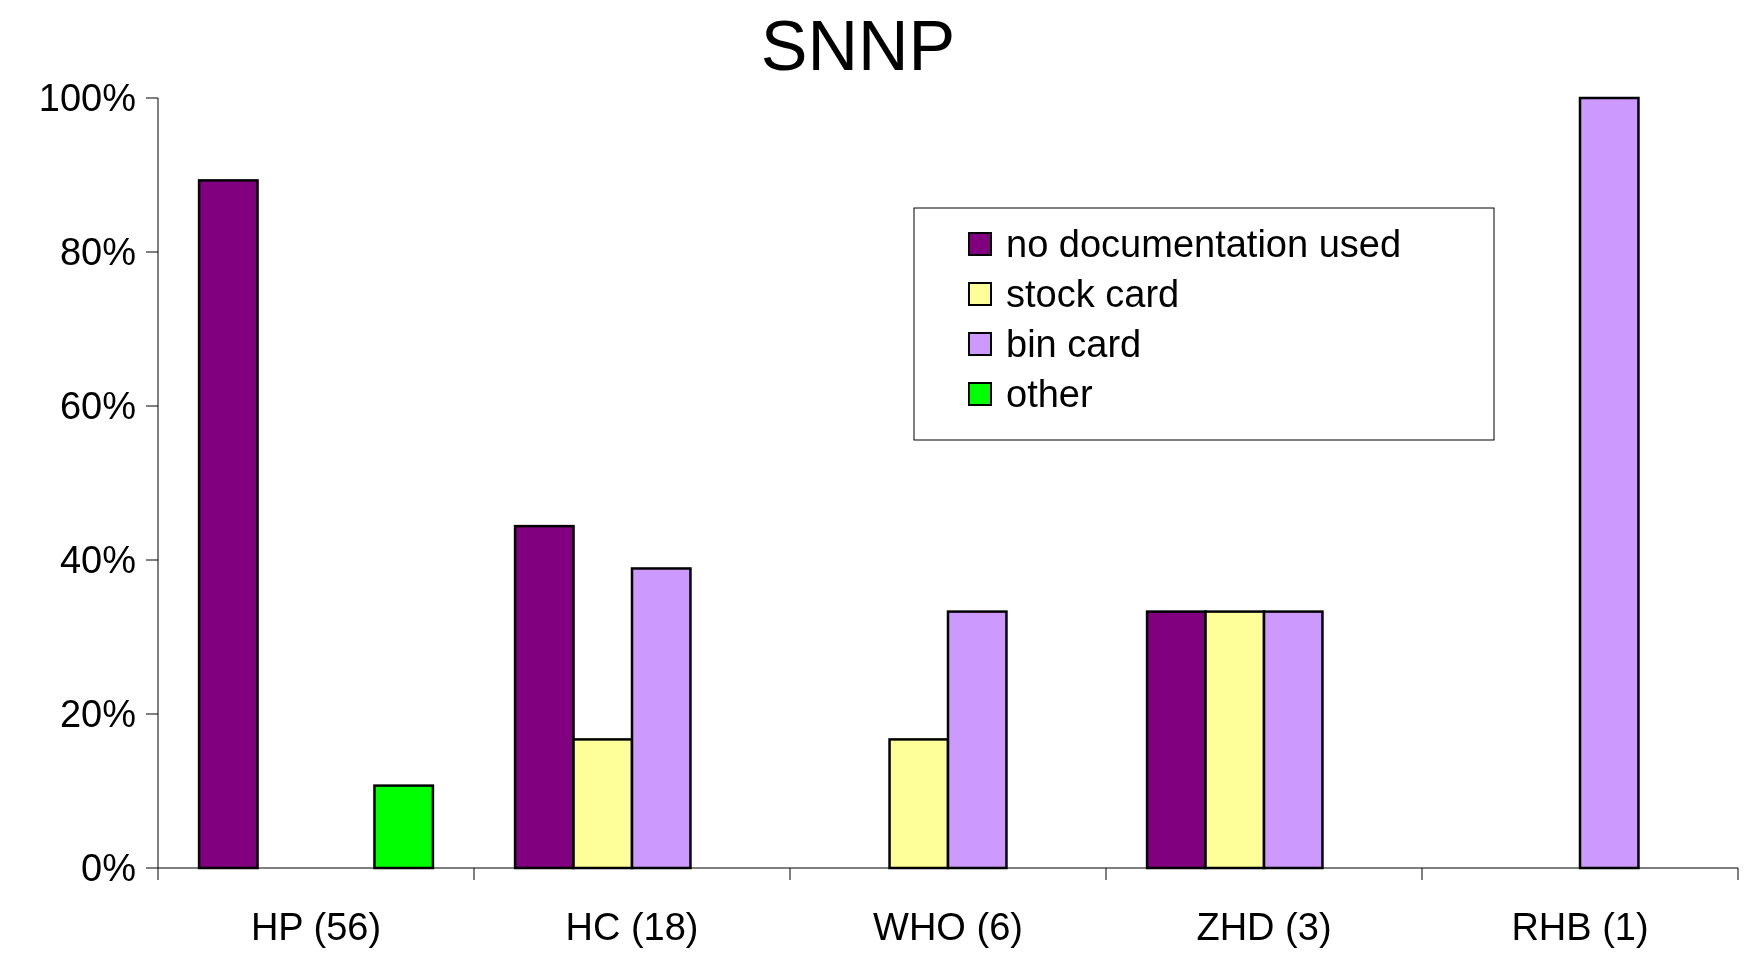  What do you see at coordinates (87, 98) in the screenshot?
I see `y-tick-label: 100%` at bounding box center [87, 98].